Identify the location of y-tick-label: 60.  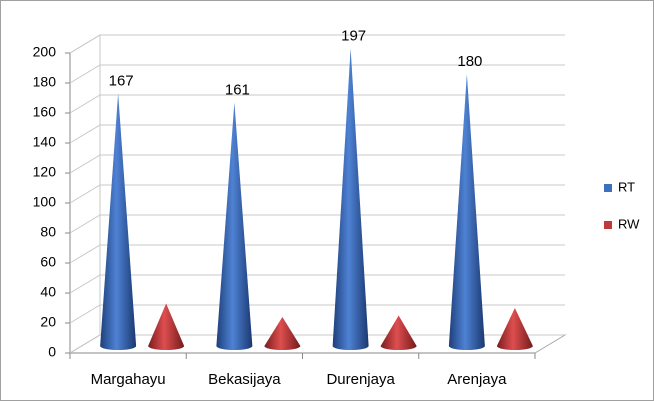
(48, 262).